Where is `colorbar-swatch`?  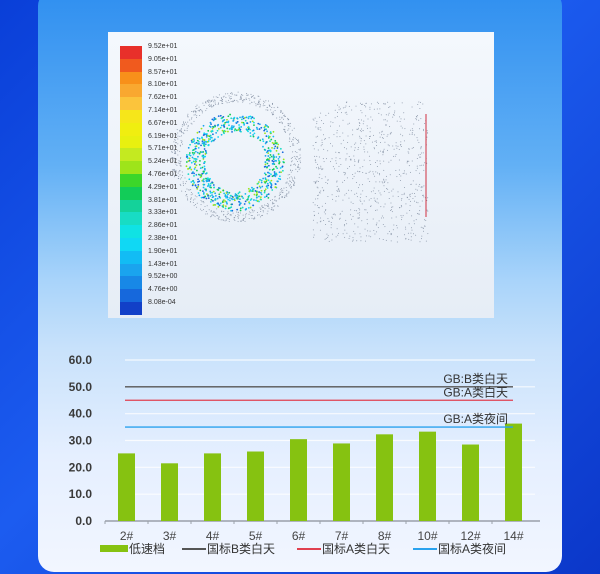 colorbar-swatch is located at coordinates (131, 257).